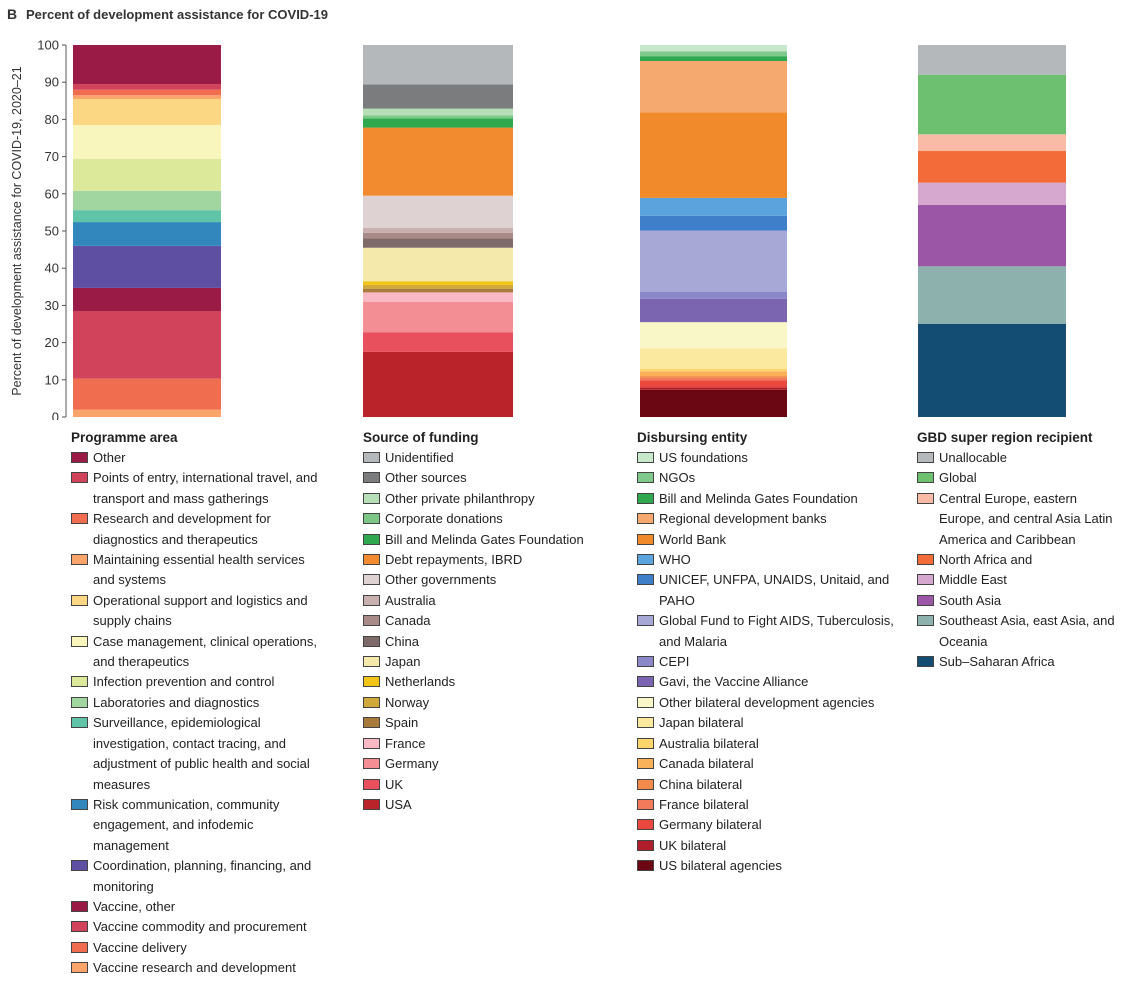 This screenshot has width=1128, height=998. What do you see at coordinates (402, 641) in the screenshot?
I see `legend-label: China` at bounding box center [402, 641].